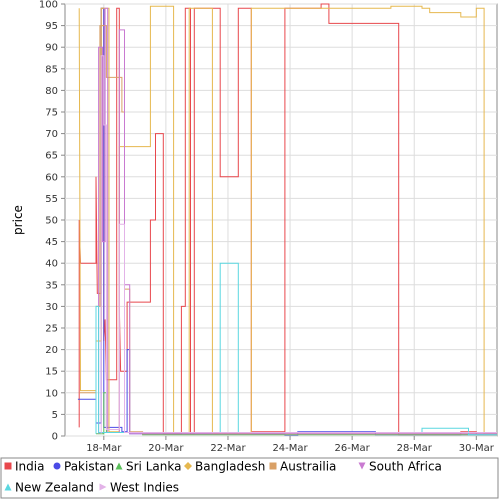 Image resolution: width=500 pixels, height=500 pixels. Describe the element at coordinates (51, 307) in the screenshot. I see `y-tick-label: 30` at that location.